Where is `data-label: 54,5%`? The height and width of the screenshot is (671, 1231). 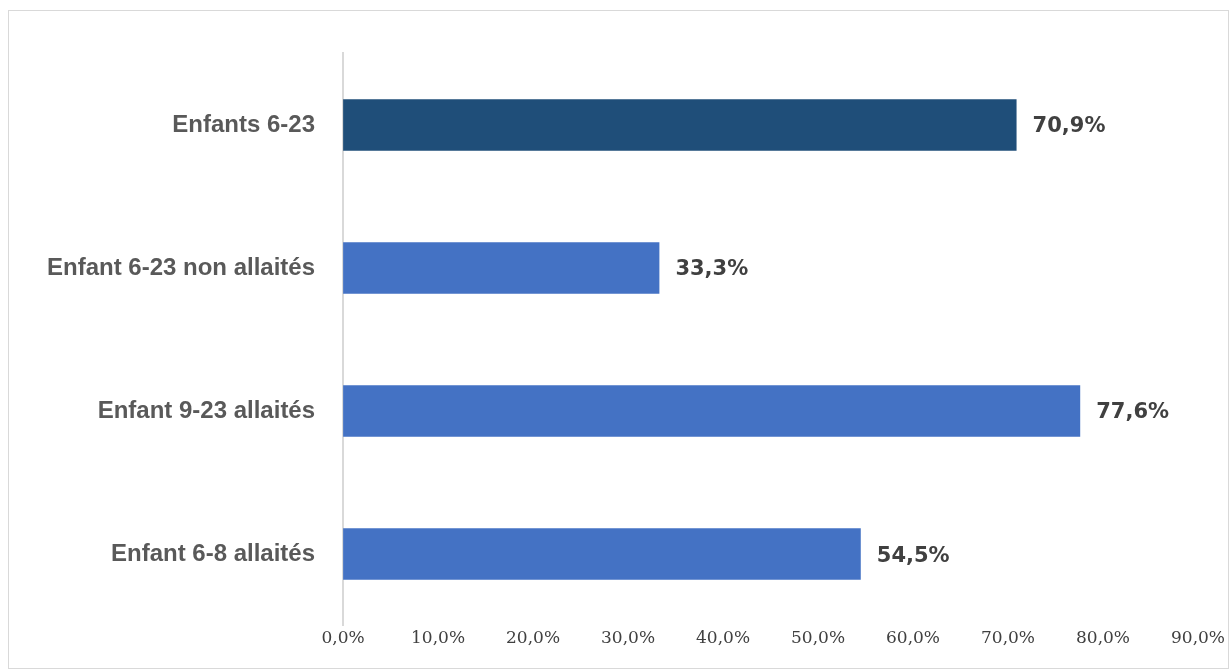
data-label: 54,5% is located at coordinates (913, 554).